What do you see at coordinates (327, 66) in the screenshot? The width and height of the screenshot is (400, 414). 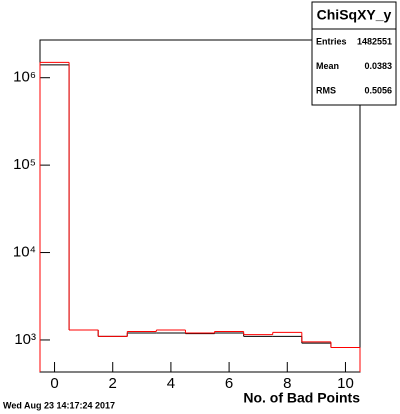 I see `stats-label: Mean` at bounding box center [327, 66].